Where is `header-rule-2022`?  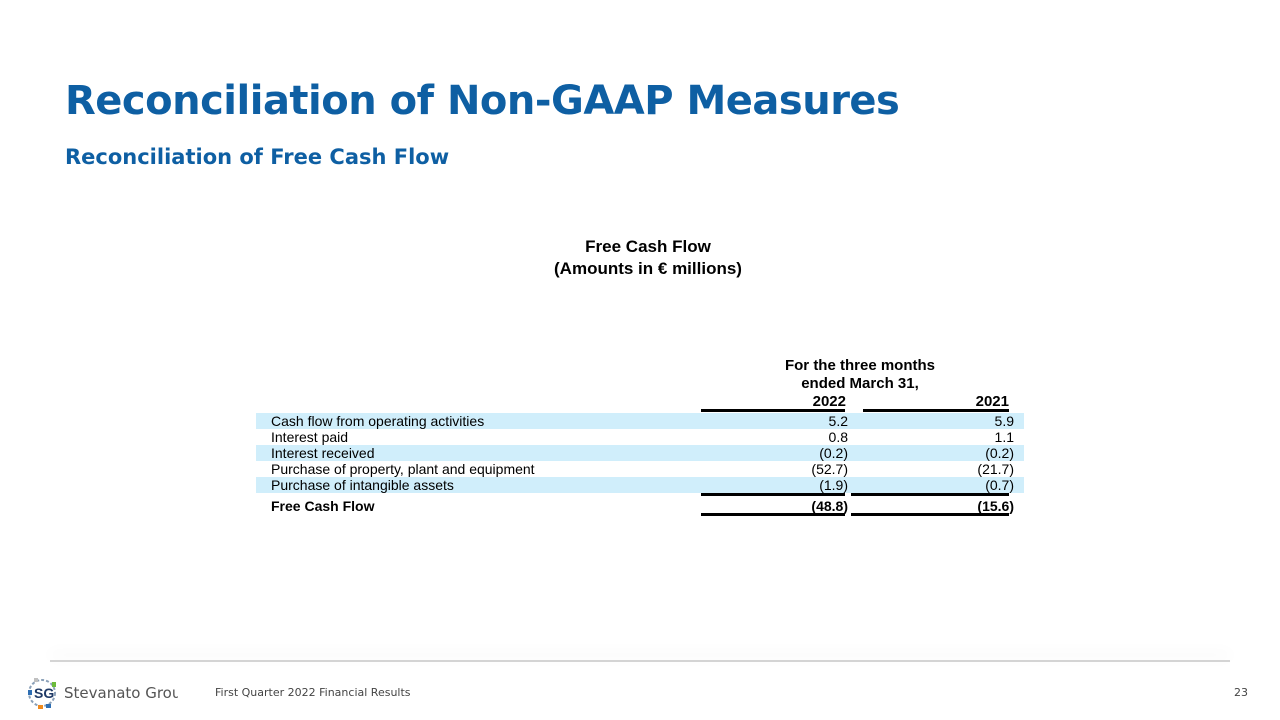
header-rule-2022 is located at coordinates (773, 410).